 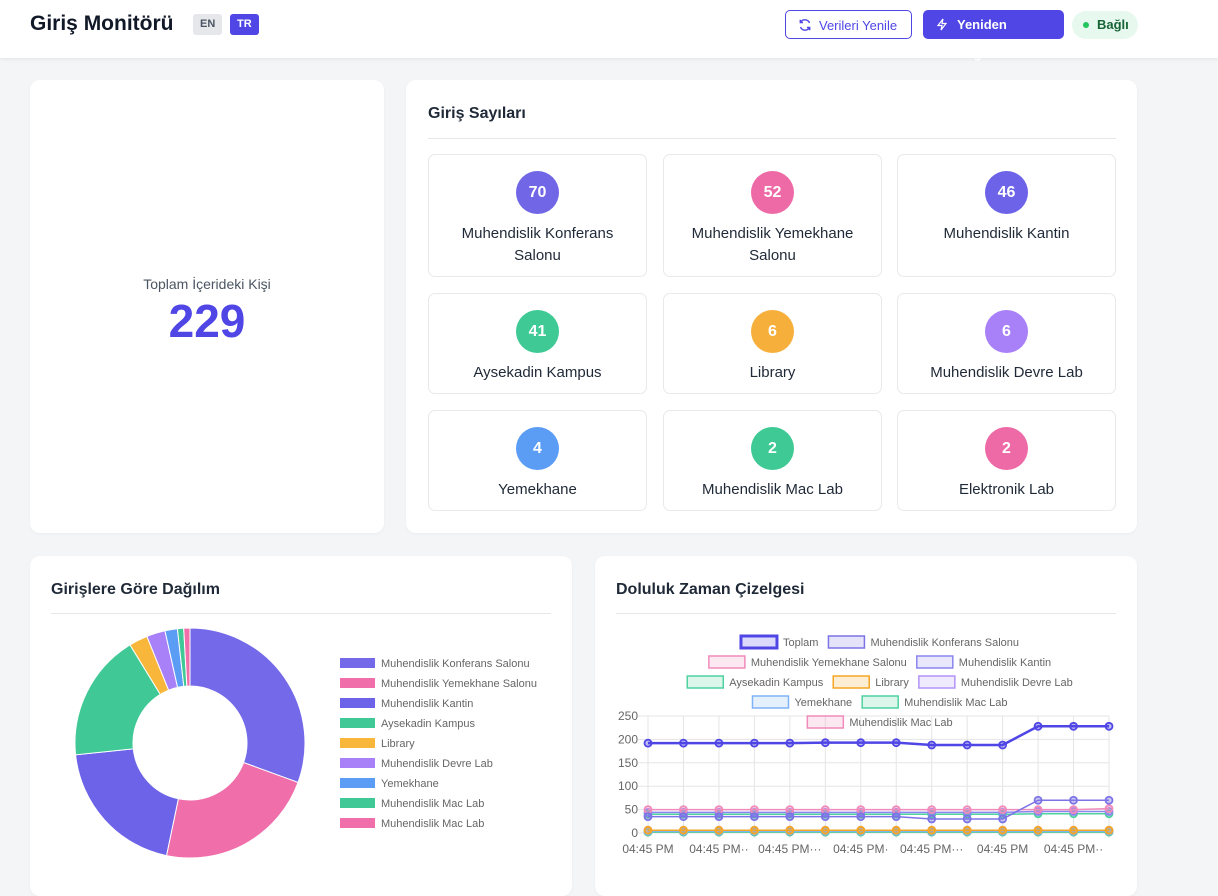 I want to click on donut-slice, so click(x=127, y=802).